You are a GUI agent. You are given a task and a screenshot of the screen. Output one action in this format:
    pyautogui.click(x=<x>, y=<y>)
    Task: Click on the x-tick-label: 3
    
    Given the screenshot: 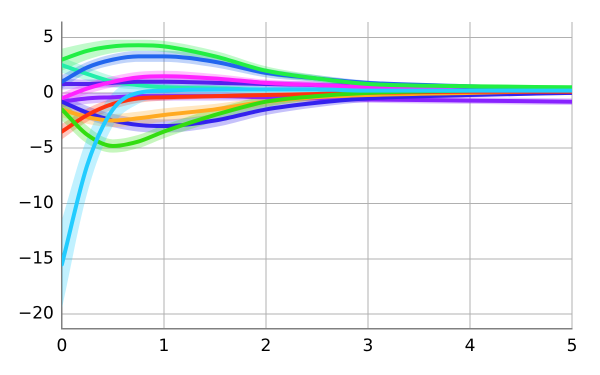 What is the action you would take?
    pyautogui.click(x=368, y=346)
    